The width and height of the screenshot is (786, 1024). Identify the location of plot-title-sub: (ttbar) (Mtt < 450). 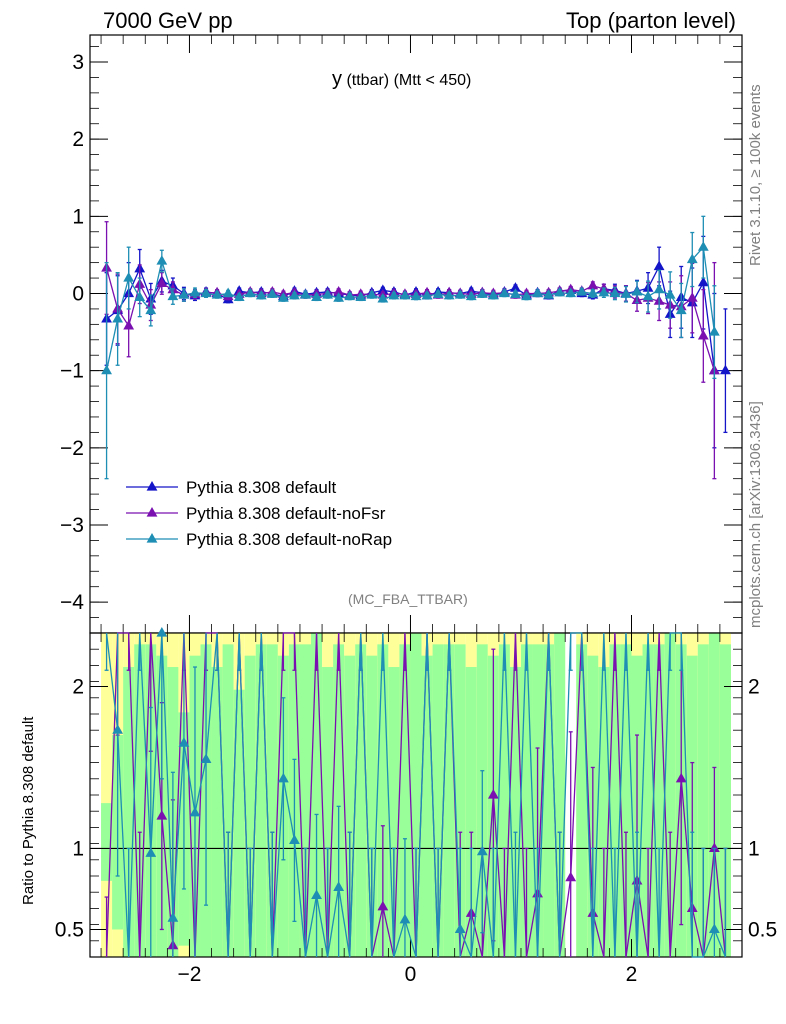
(407, 80).